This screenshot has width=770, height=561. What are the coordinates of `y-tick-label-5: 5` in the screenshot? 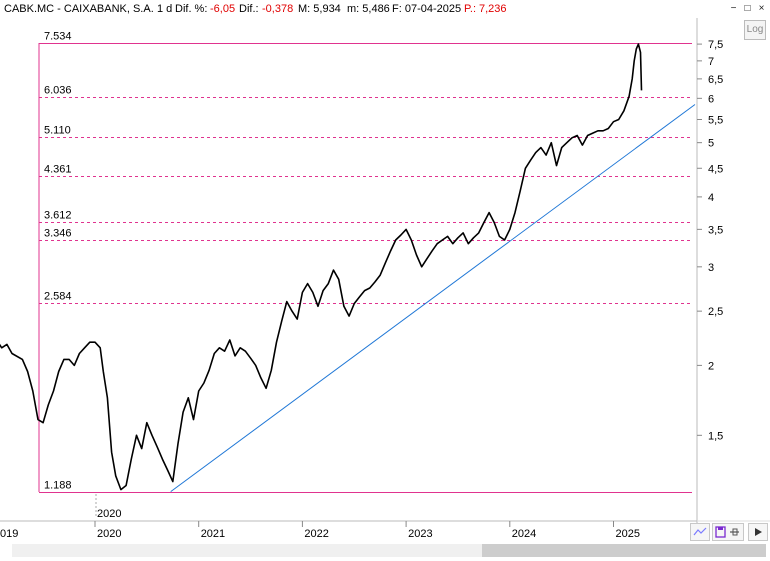 It's located at (711, 144).